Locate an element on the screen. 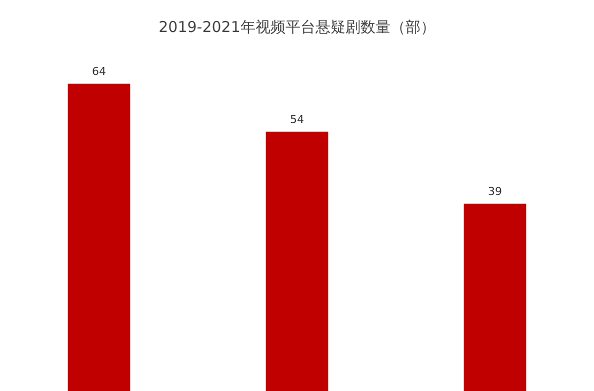  data-label: 54 is located at coordinates (297, 119).